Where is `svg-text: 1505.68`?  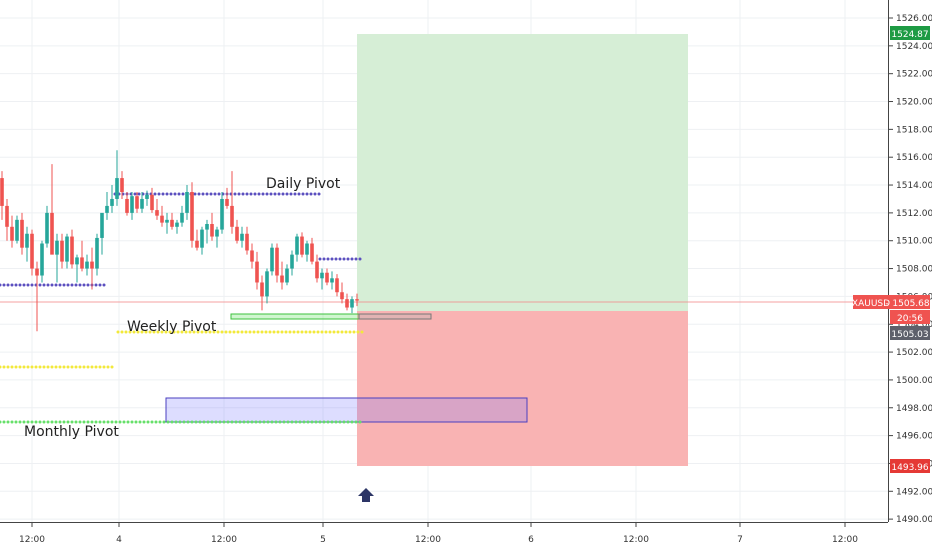 svg-text: 1505.68 is located at coordinates (910, 304).